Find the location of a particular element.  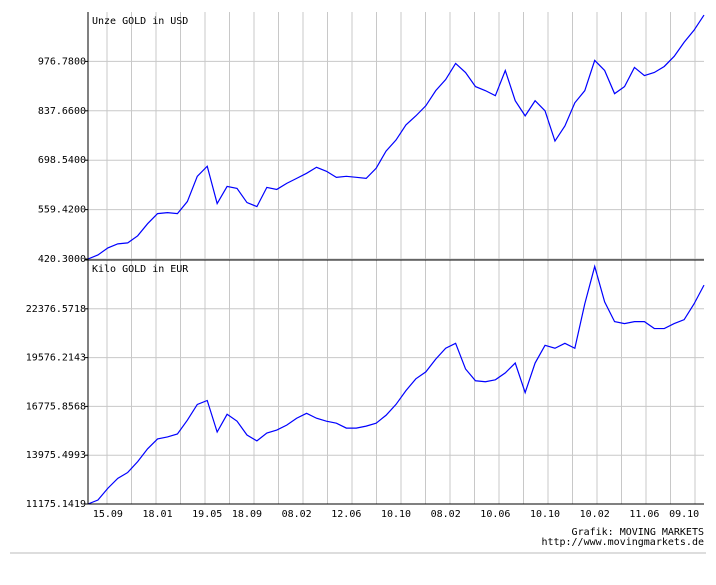

credit-url: http://www.movingmarkets.de is located at coordinates (622, 542).